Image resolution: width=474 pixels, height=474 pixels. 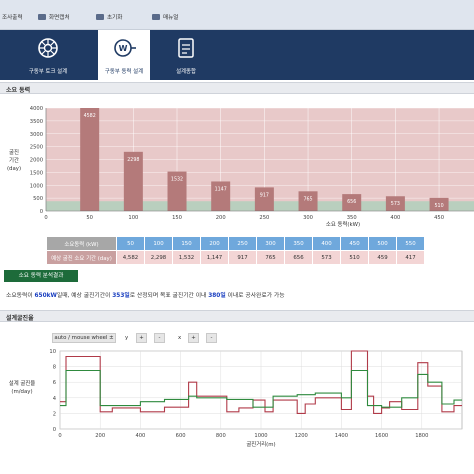 What do you see at coordinates (382, 257) in the screenshot?
I see `duration-cell: 459` at bounding box center [382, 257].